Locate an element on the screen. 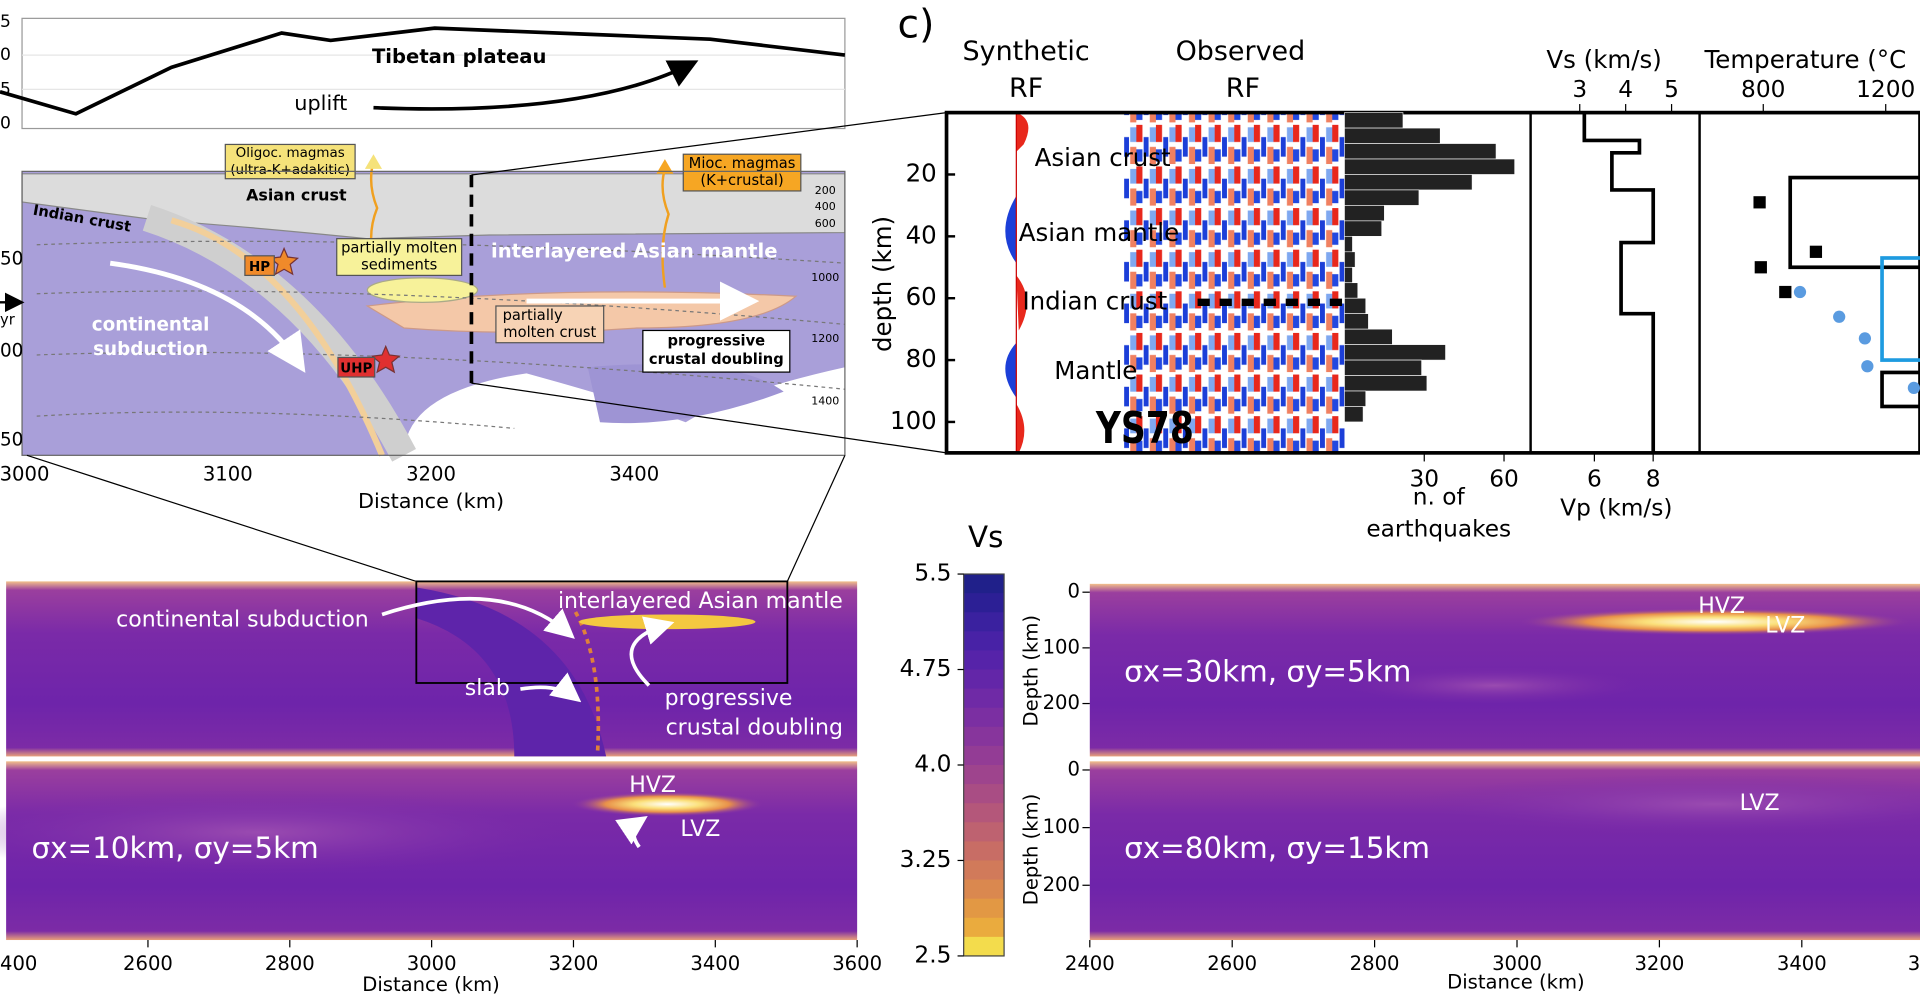 This screenshot has height=1000, width=1920. divider is located at coordinates (1615, 282).